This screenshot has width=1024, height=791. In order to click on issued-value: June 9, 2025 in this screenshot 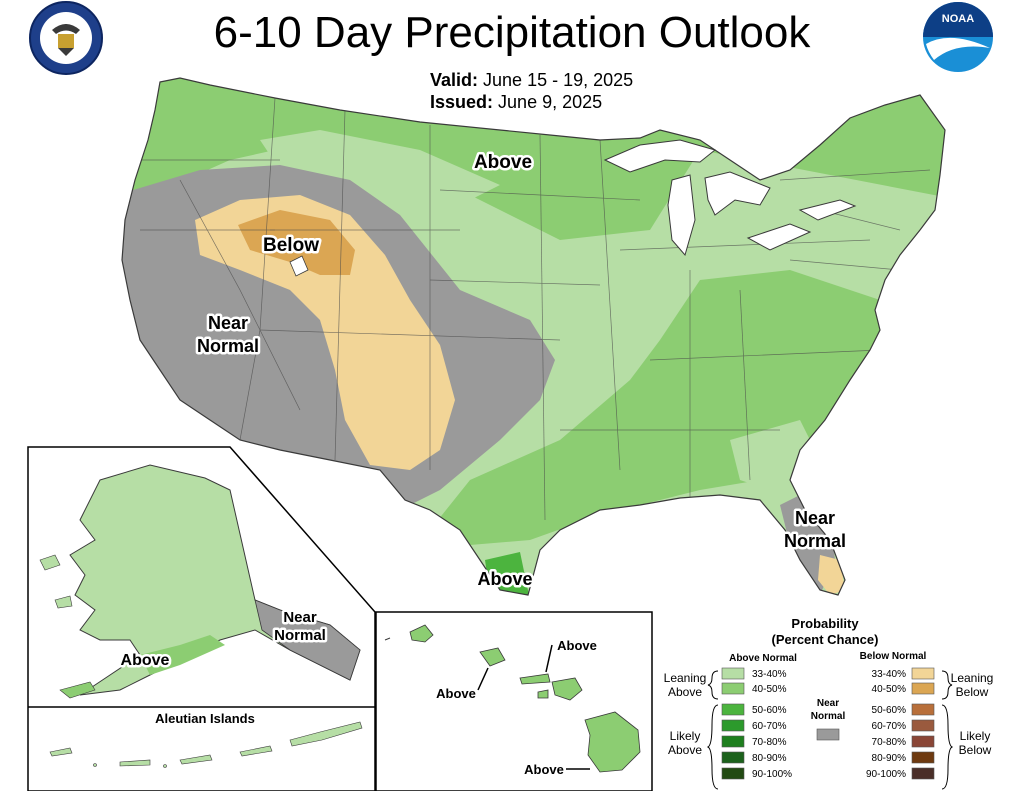, I will do `click(550, 102)`.